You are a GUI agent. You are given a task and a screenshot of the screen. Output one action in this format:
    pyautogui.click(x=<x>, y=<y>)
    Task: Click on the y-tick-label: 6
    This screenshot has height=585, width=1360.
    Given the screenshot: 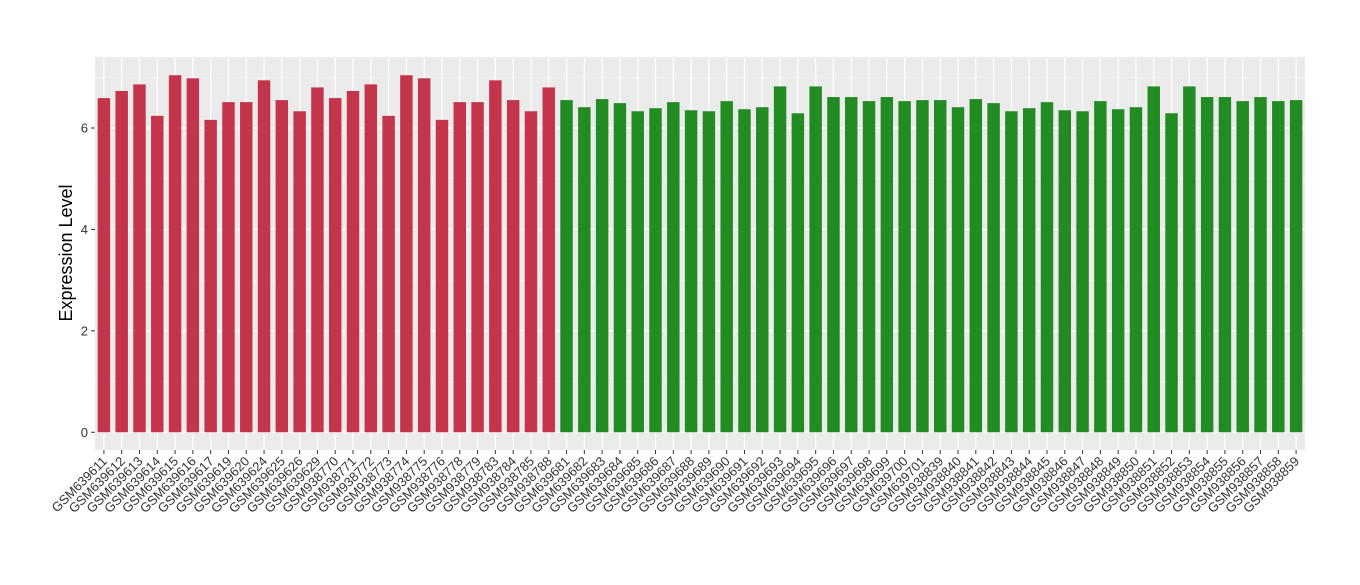 What is the action you would take?
    pyautogui.click(x=84, y=127)
    